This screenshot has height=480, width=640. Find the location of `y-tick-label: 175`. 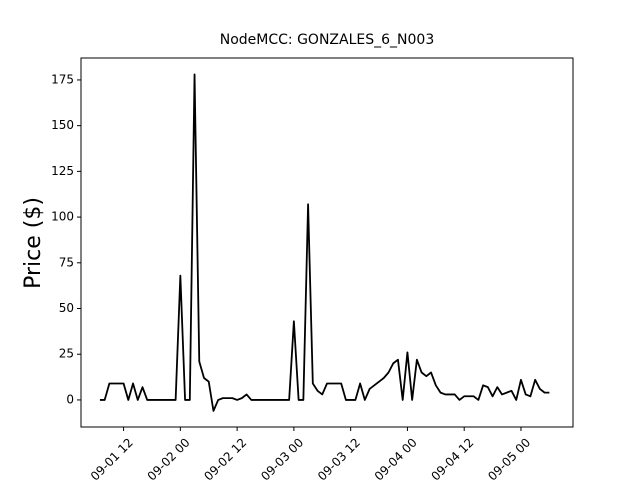

y-tick-label: 175 is located at coordinates (62, 79).